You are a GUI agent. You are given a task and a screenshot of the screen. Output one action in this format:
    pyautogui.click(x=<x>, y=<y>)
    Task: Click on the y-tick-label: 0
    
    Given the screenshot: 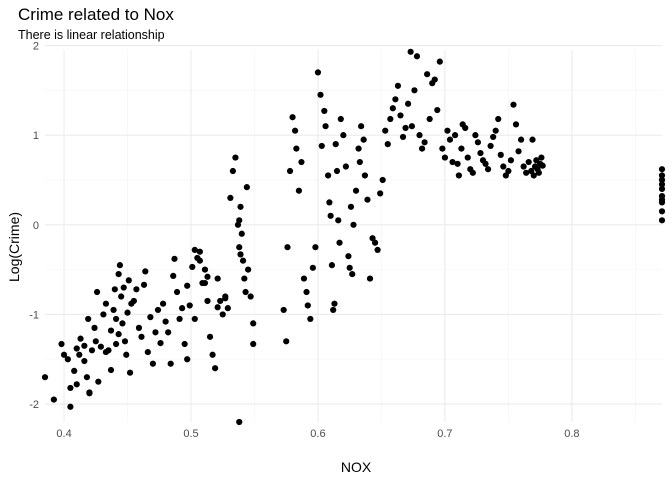 What is the action you would take?
    pyautogui.click(x=36, y=226)
    